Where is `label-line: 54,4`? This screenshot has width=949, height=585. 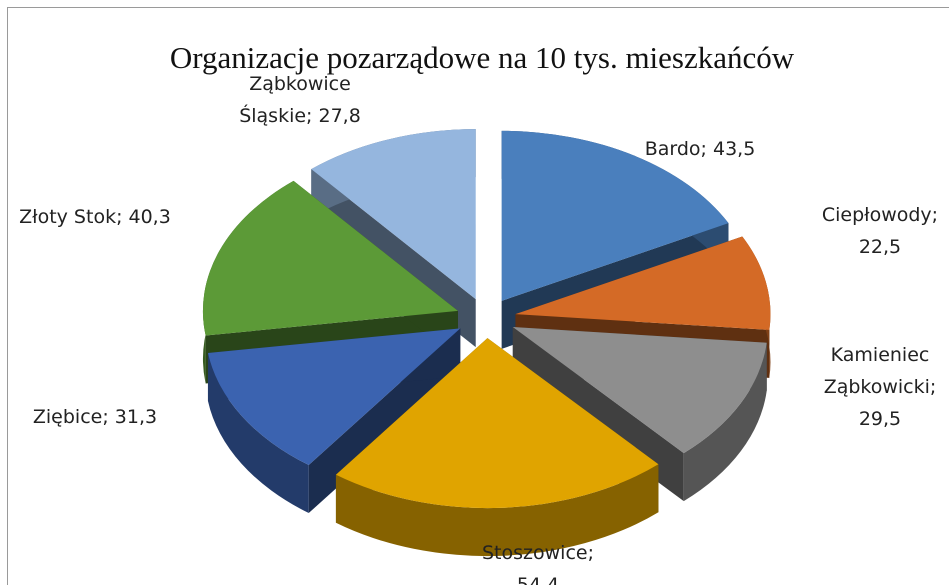 label-line: 54,4 is located at coordinates (538, 579).